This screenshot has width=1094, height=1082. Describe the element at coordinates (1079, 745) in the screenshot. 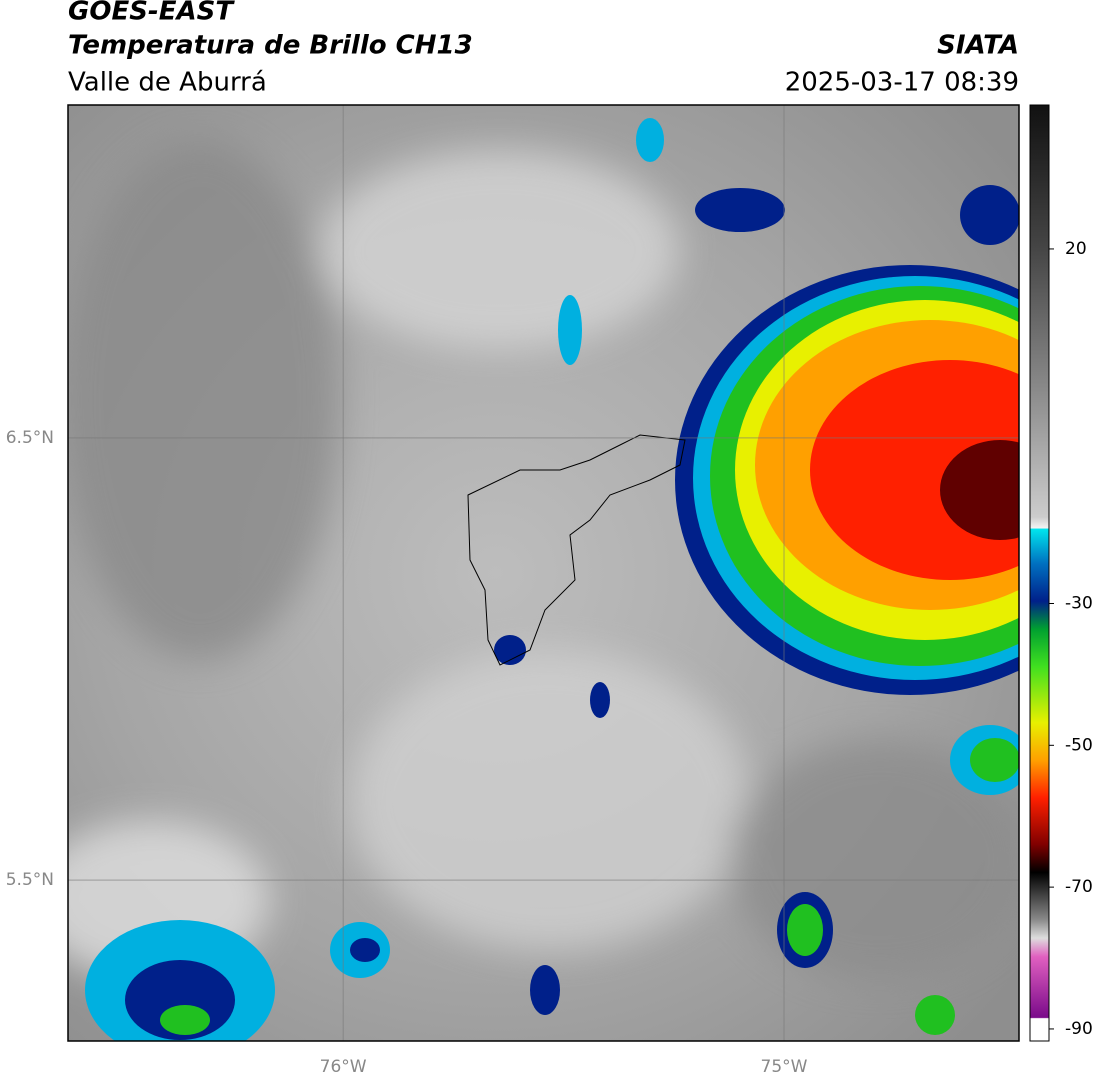

I see `colorbar-label: -50` at that location.